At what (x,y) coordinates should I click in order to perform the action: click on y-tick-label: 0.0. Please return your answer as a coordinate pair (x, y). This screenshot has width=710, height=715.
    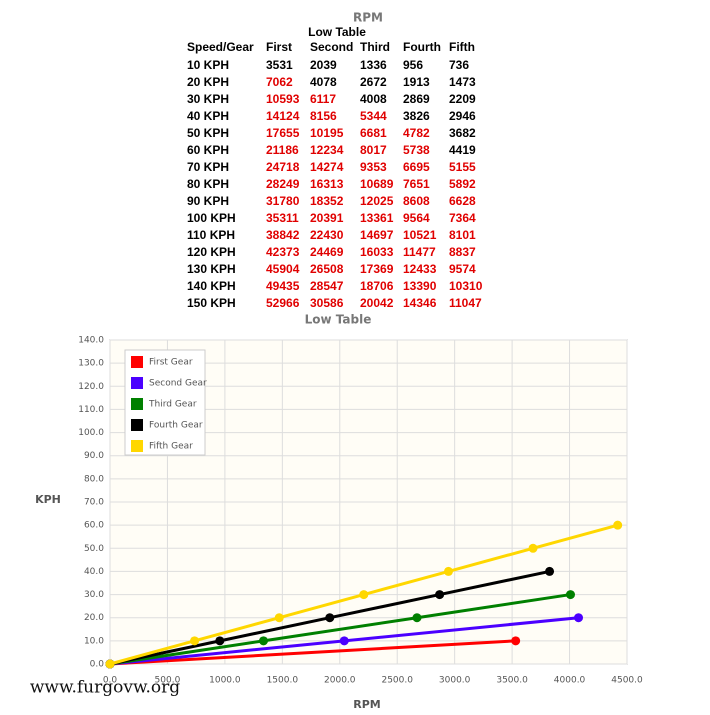
    Looking at the image, I should click on (97, 665).